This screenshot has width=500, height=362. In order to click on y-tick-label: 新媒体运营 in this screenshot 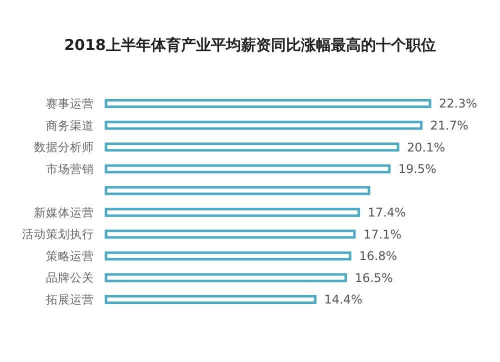, I will do `click(64, 212)`.